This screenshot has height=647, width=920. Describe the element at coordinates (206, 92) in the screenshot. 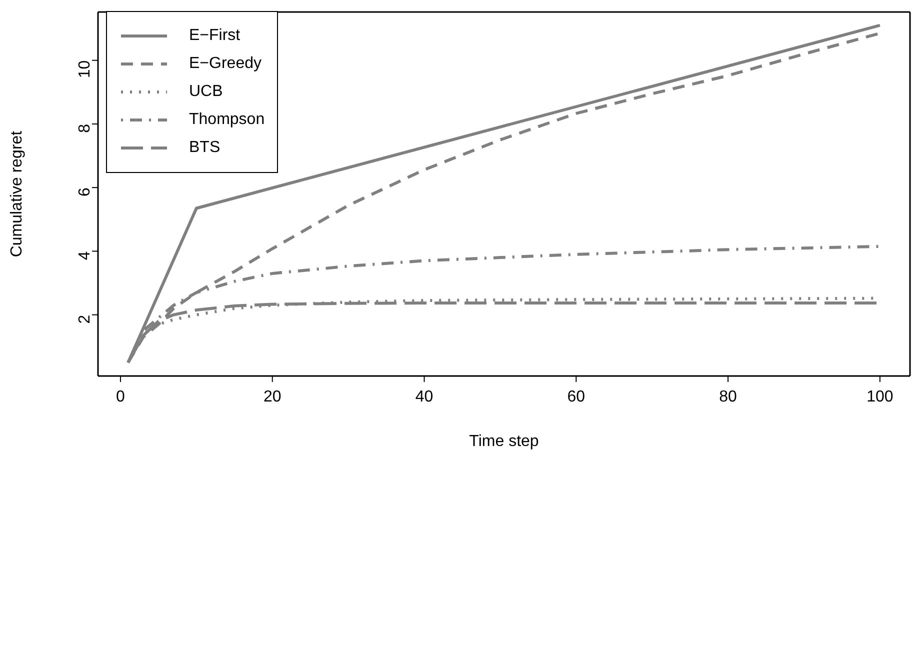

I see `legend-label: UCB` at that location.